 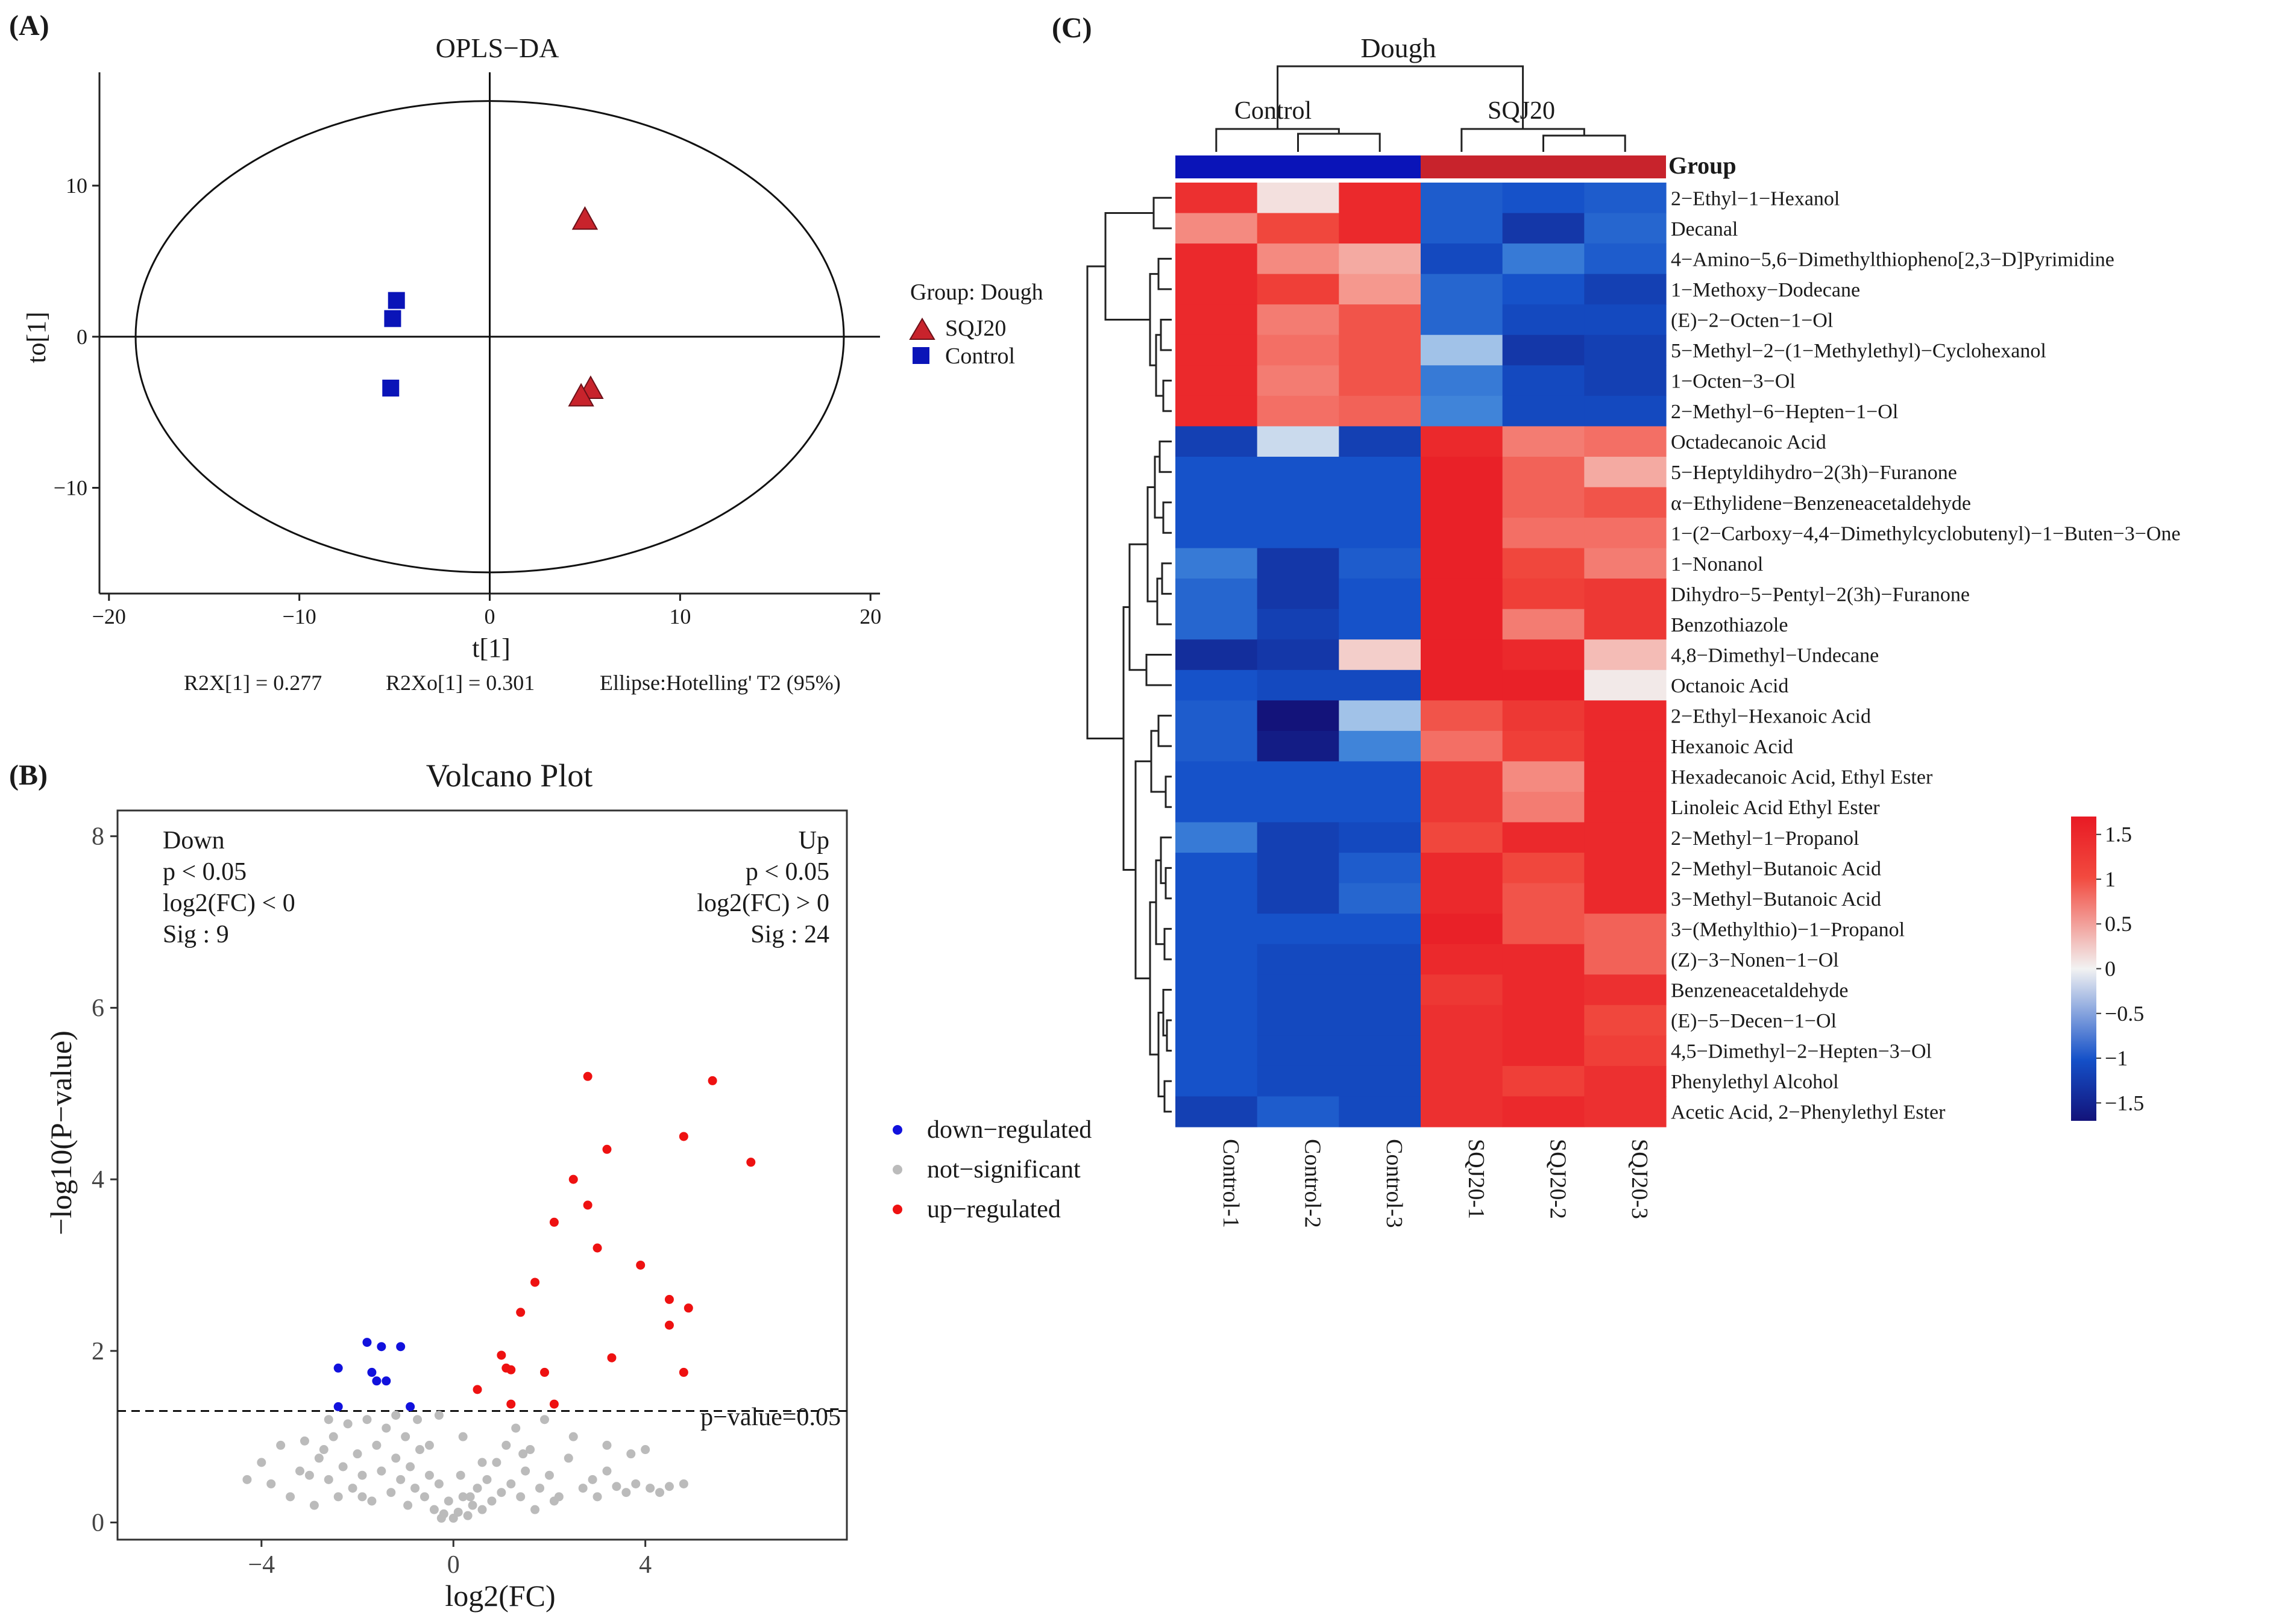 What do you see at coordinates (253, 683) in the screenshot?
I see `stat-r2x: R2X[1] = 0.277` at bounding box center [253, 683].